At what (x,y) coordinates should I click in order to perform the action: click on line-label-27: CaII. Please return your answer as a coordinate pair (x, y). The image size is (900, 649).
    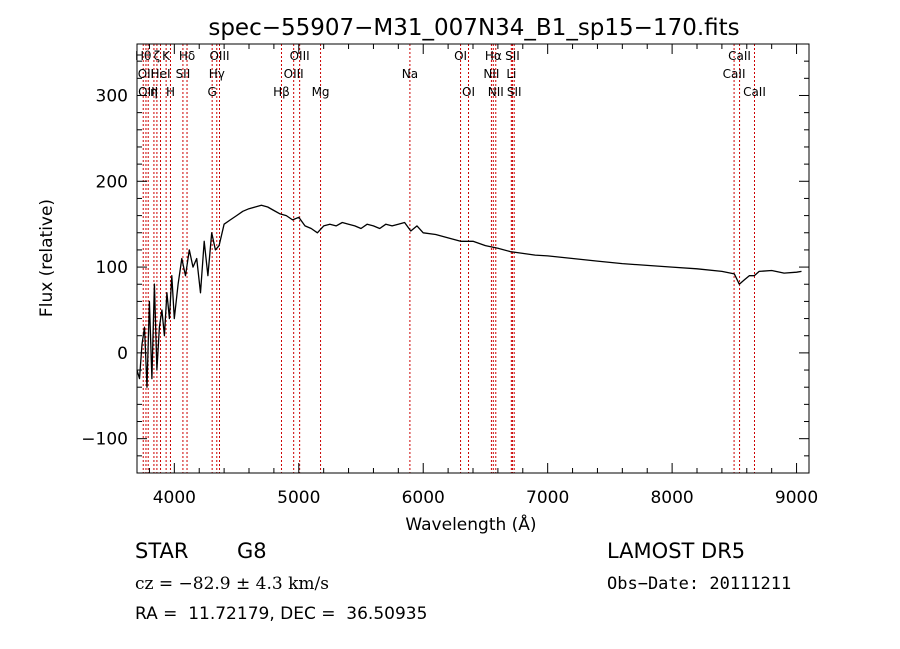
    Looking at the image, I should click on (739, 56).